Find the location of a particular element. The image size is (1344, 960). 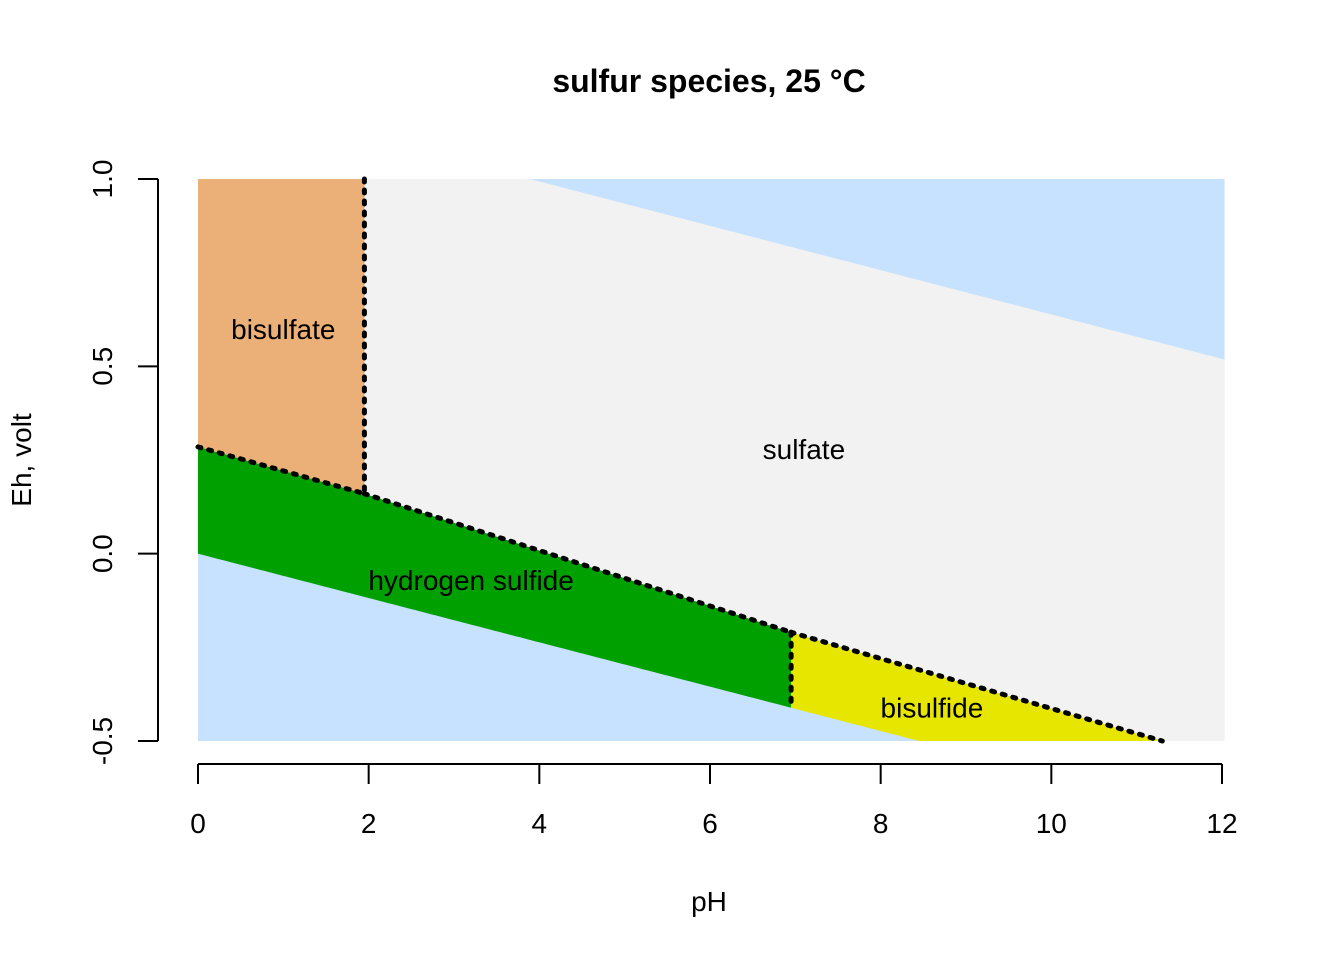

y-tick-label: -0.5 is located at coordinates (102, 741).